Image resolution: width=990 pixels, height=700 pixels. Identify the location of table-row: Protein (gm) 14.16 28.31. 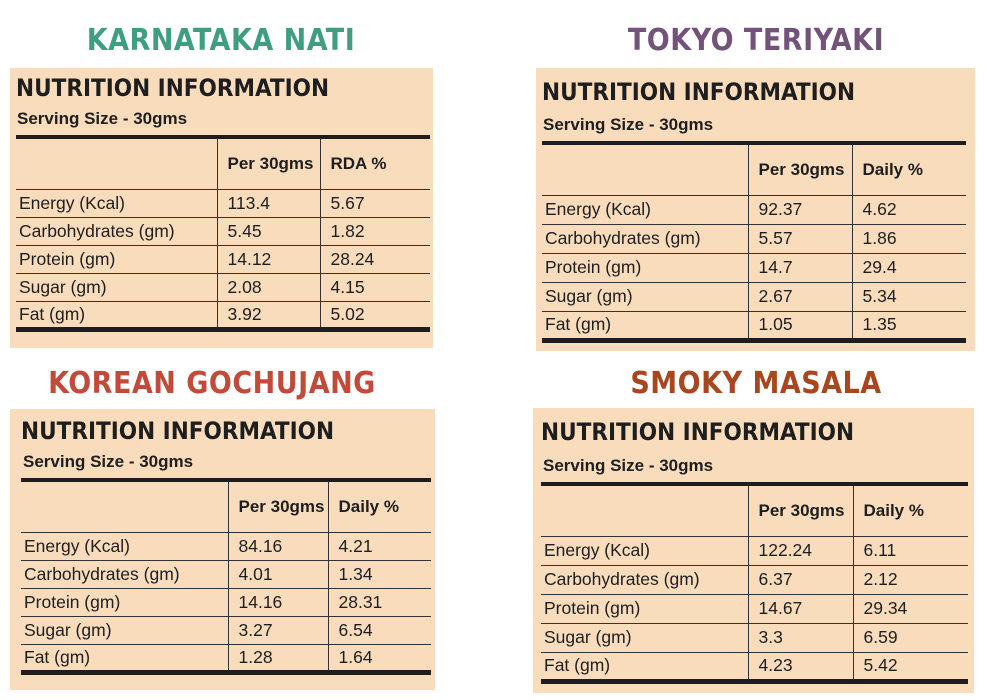
(226, 602).